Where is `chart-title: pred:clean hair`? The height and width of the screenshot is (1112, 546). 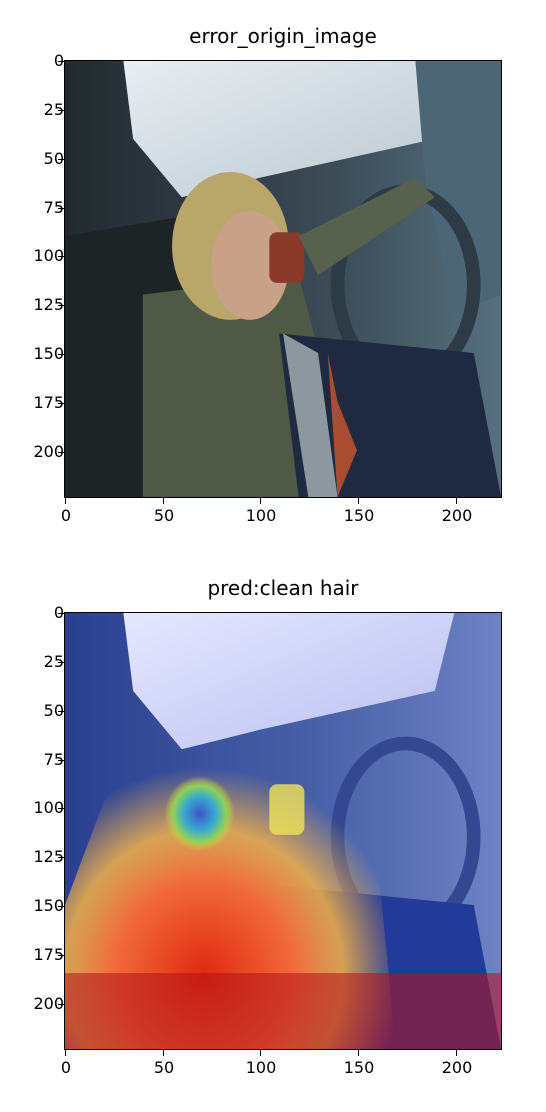 chart-title: pred:clean hair is located at coordinates (283, 588).